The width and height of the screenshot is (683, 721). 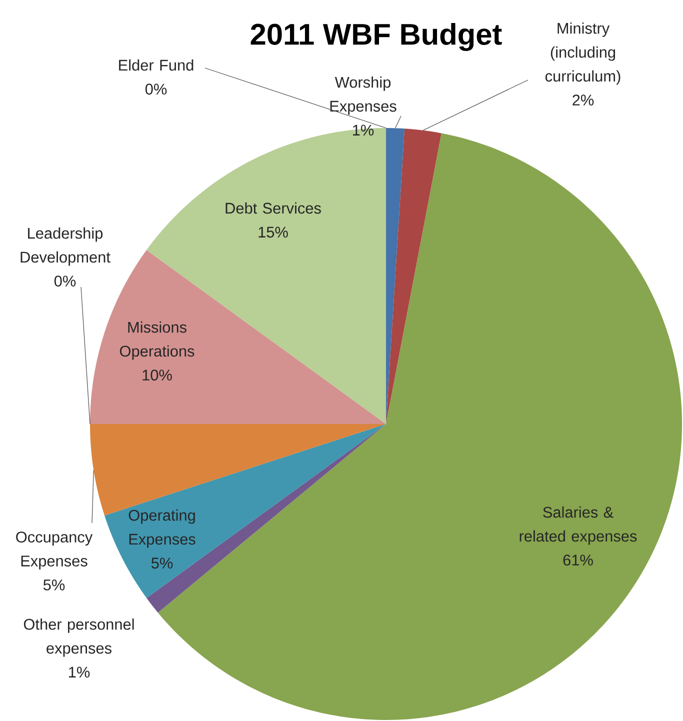 I want to click on category-label: Leadership Development, so click(x=65, y=246).